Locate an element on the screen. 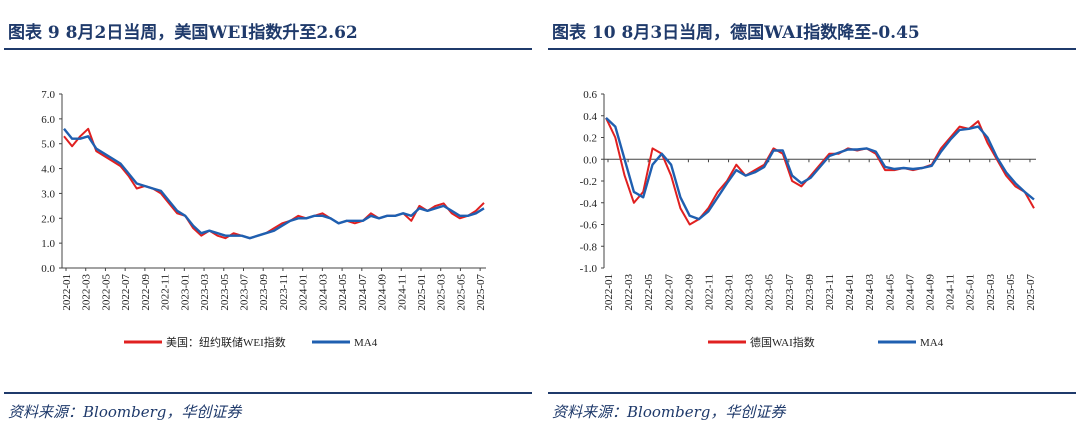  y-tick-label: -0.8 is located at coordinates (589, 247).